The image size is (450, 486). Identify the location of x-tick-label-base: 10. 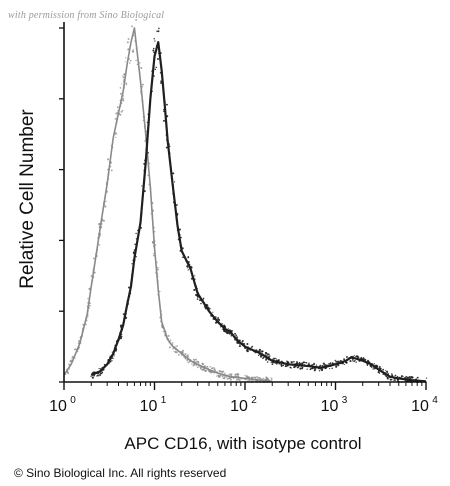
(420, 406).